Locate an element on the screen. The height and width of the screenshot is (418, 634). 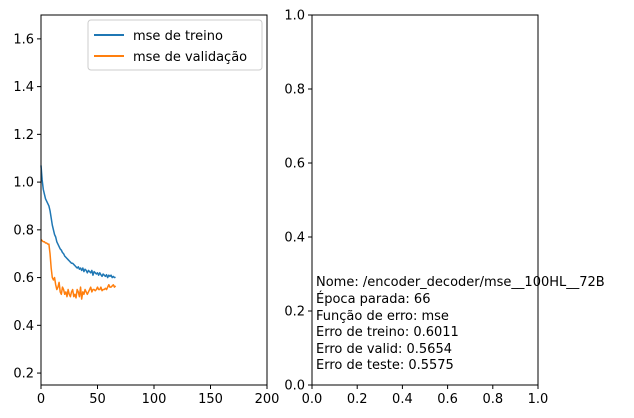
y-tick-label-left: 0.4 is located at coordinates (23, 326).